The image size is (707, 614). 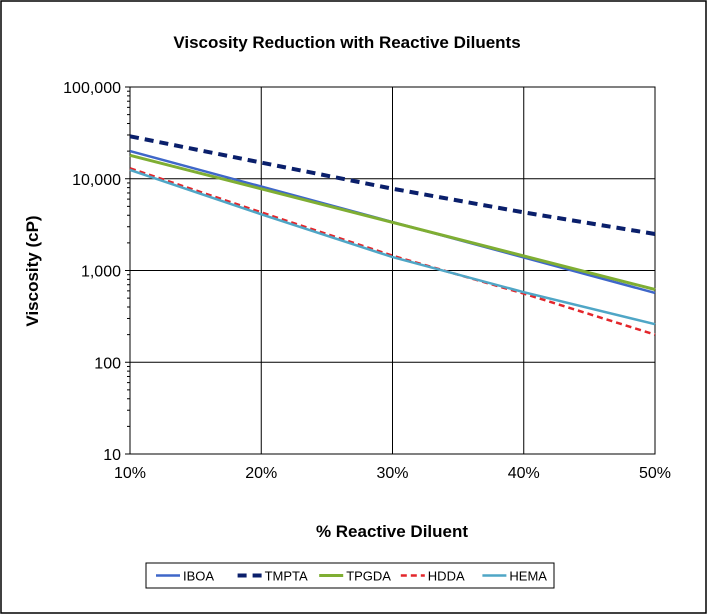 What do you see at coordinates (286, 576) in the screenshot?
I see `legend-label-tmpta: TMPTA` at bounding box center [286, 576].